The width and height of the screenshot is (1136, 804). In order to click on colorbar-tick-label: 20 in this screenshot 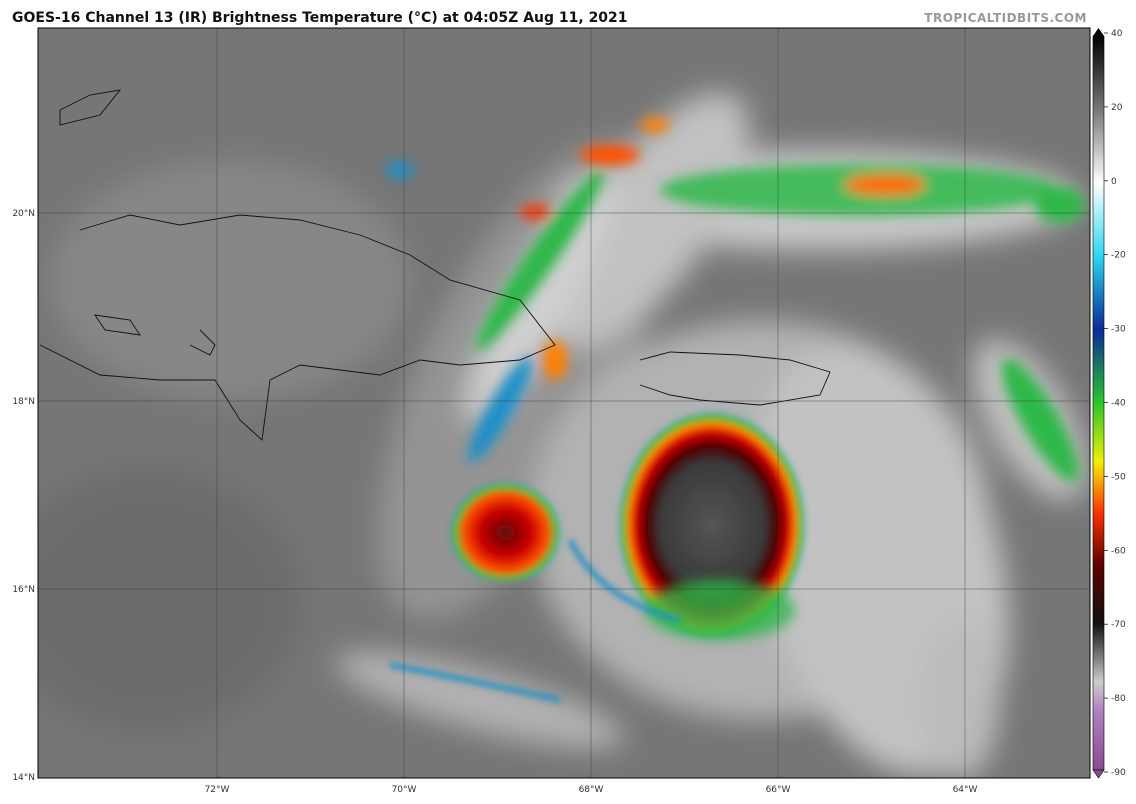, I will do `click(1117, 108)`.